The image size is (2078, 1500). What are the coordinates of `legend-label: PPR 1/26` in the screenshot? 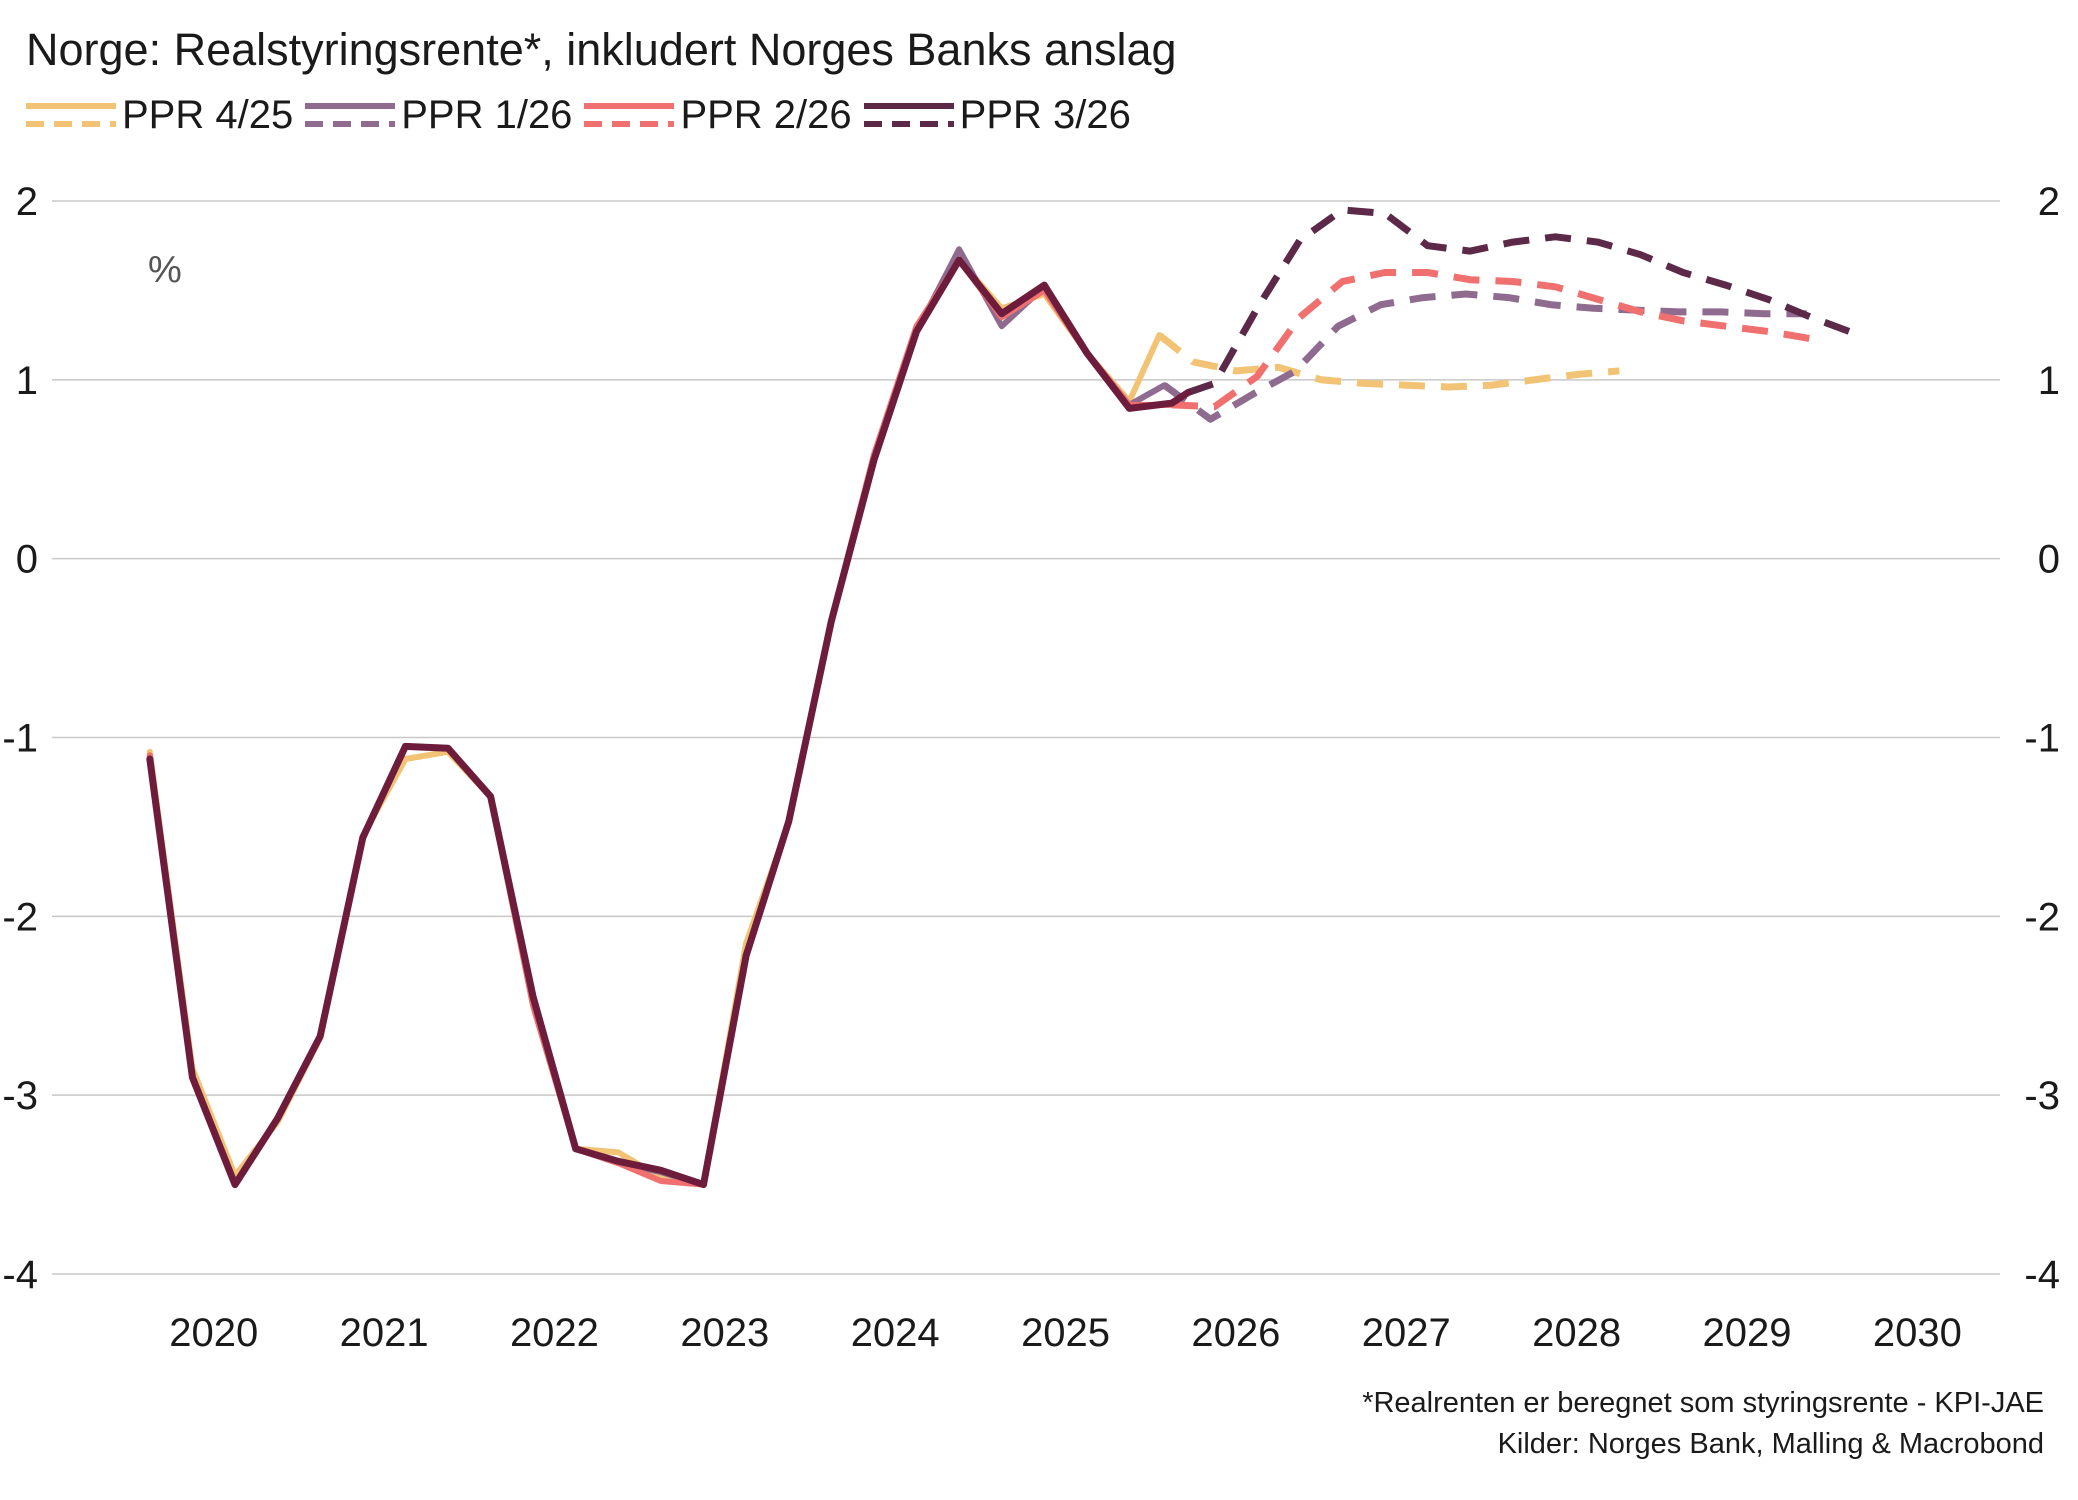 It's located at (487, 114).